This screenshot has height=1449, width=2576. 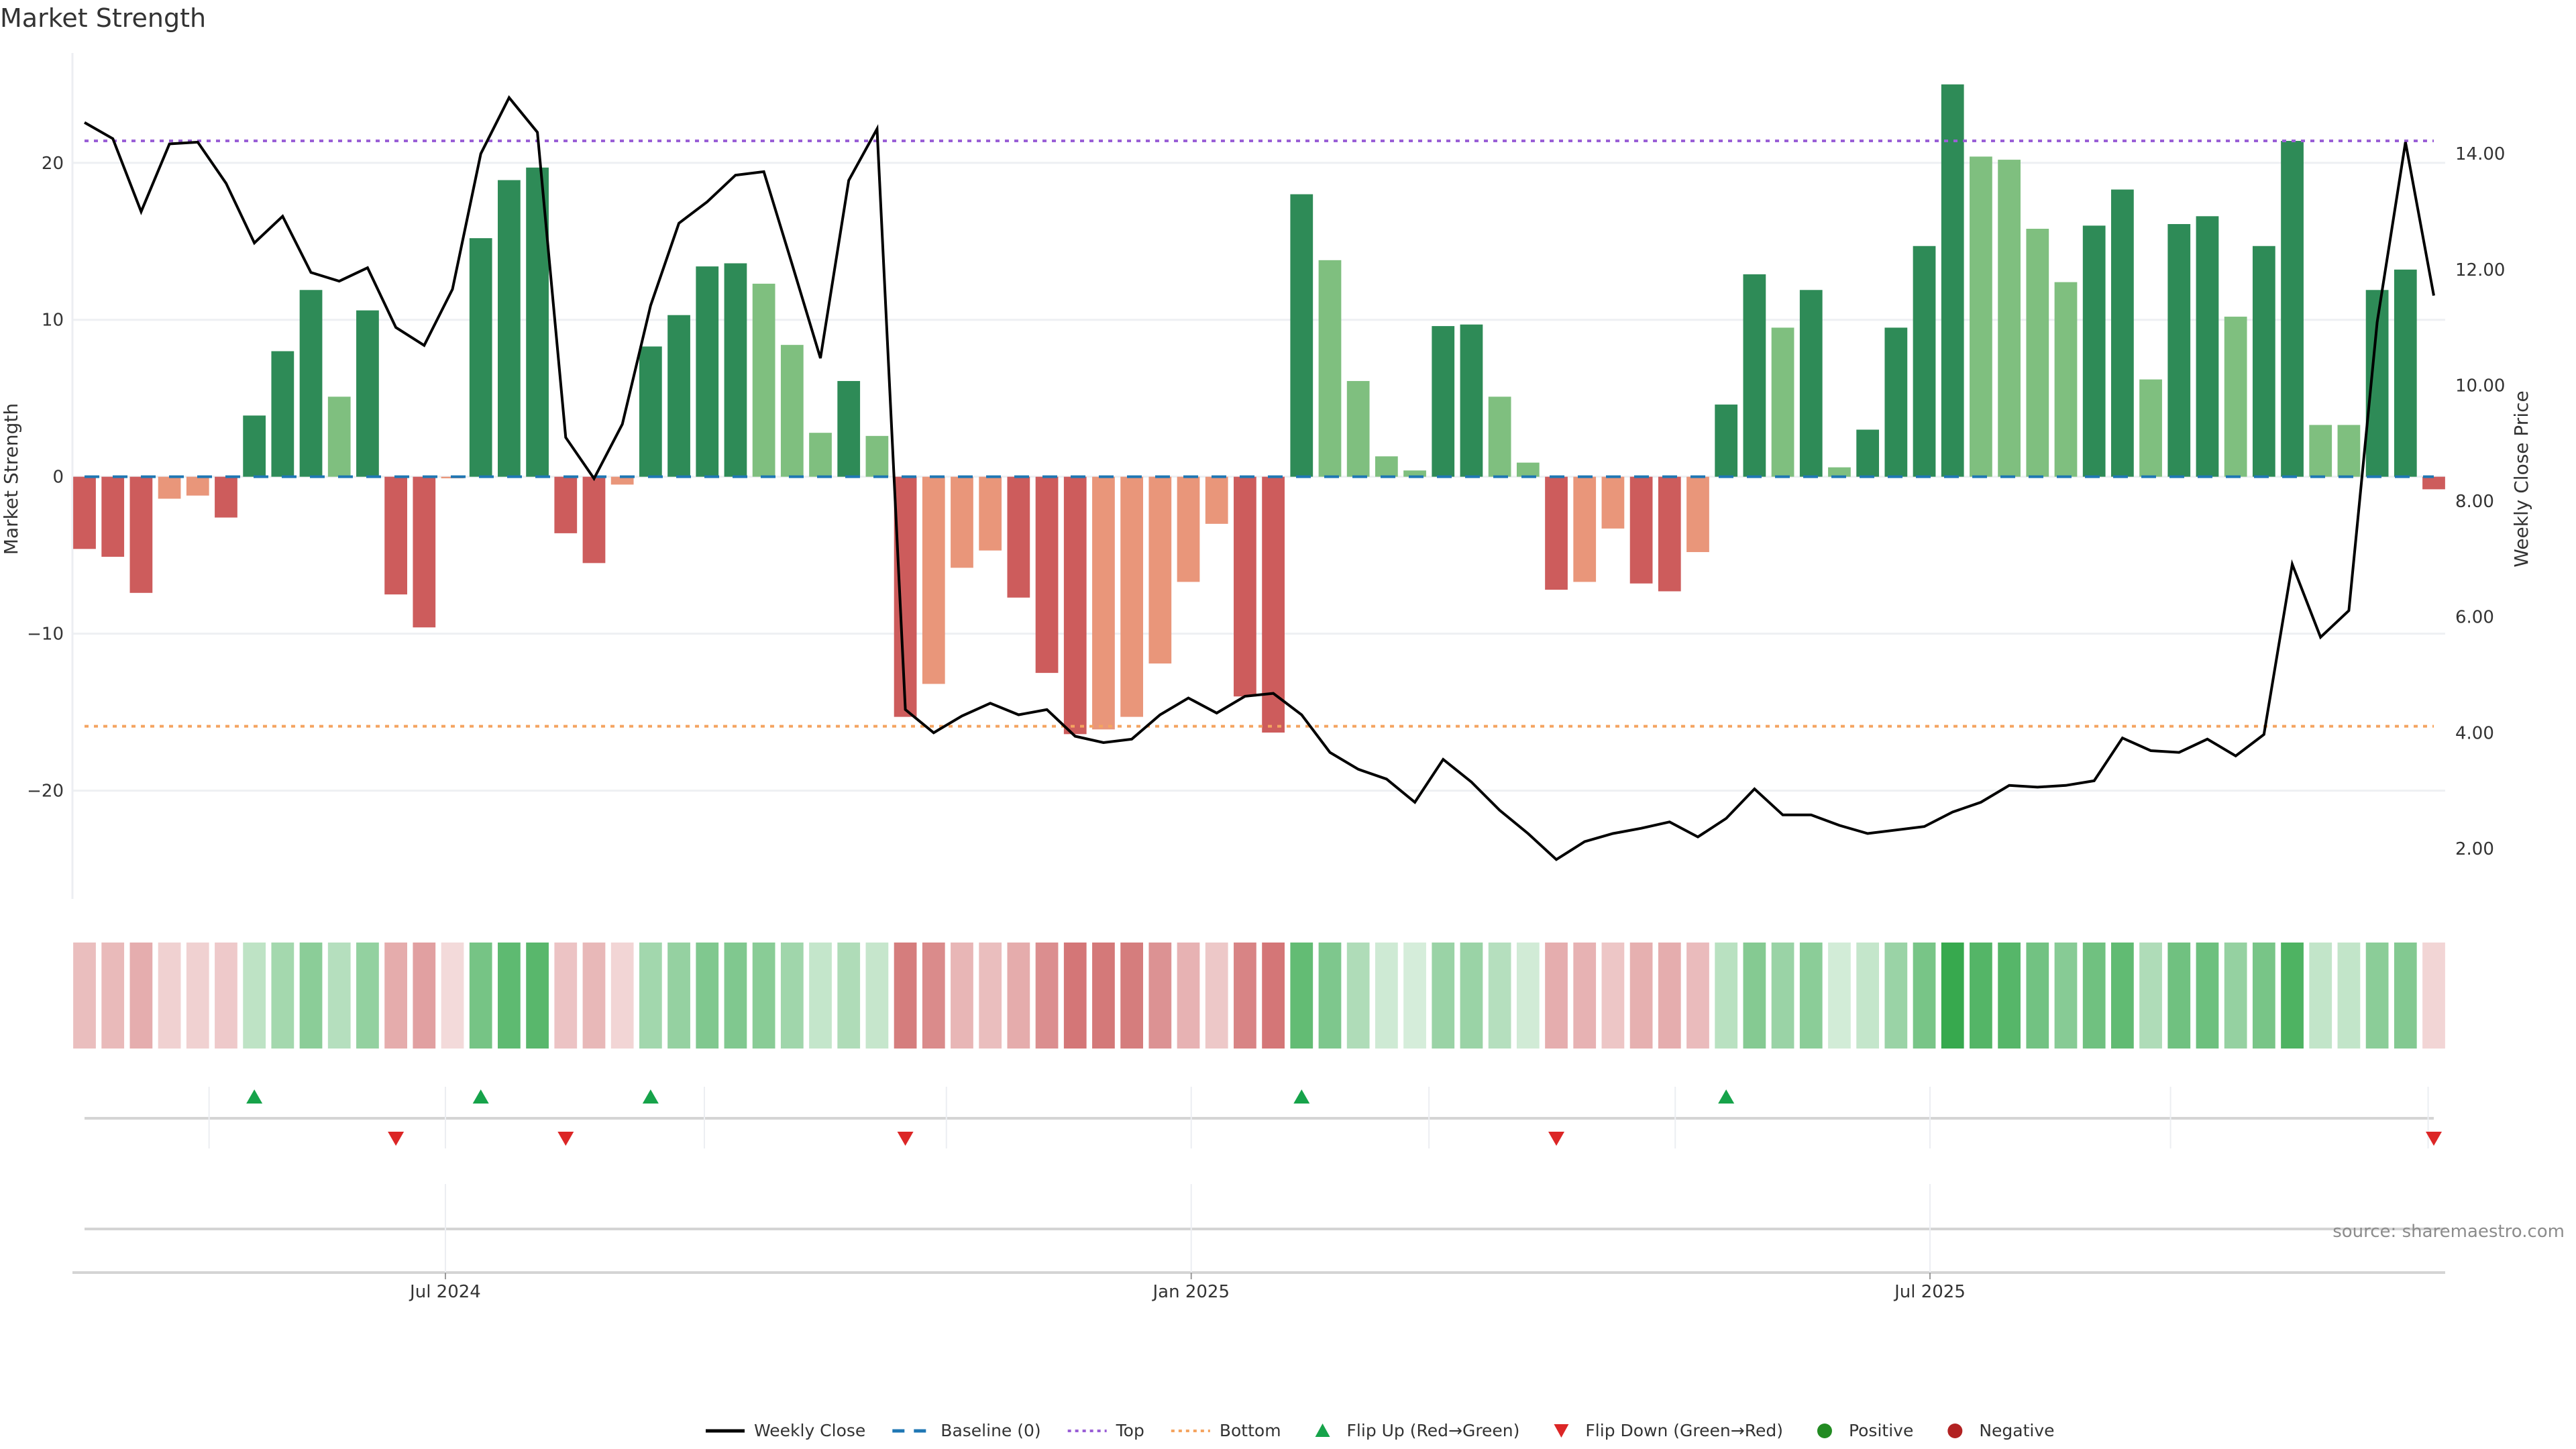 What do you see at coordinates (53, 164) in the screenshot?
I see `y-tick-label: 20` at bounding box center [53, 164].